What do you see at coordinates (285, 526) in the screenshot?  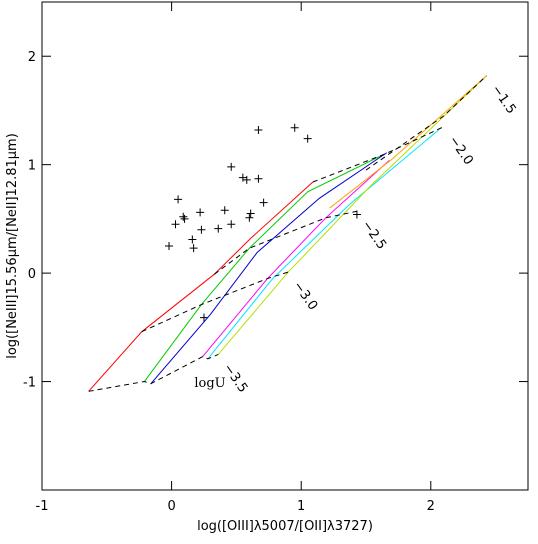 I see `x-axis-title: log([OIII]λ5007/[OII]λ3727)` at bounding box center [285, 526].